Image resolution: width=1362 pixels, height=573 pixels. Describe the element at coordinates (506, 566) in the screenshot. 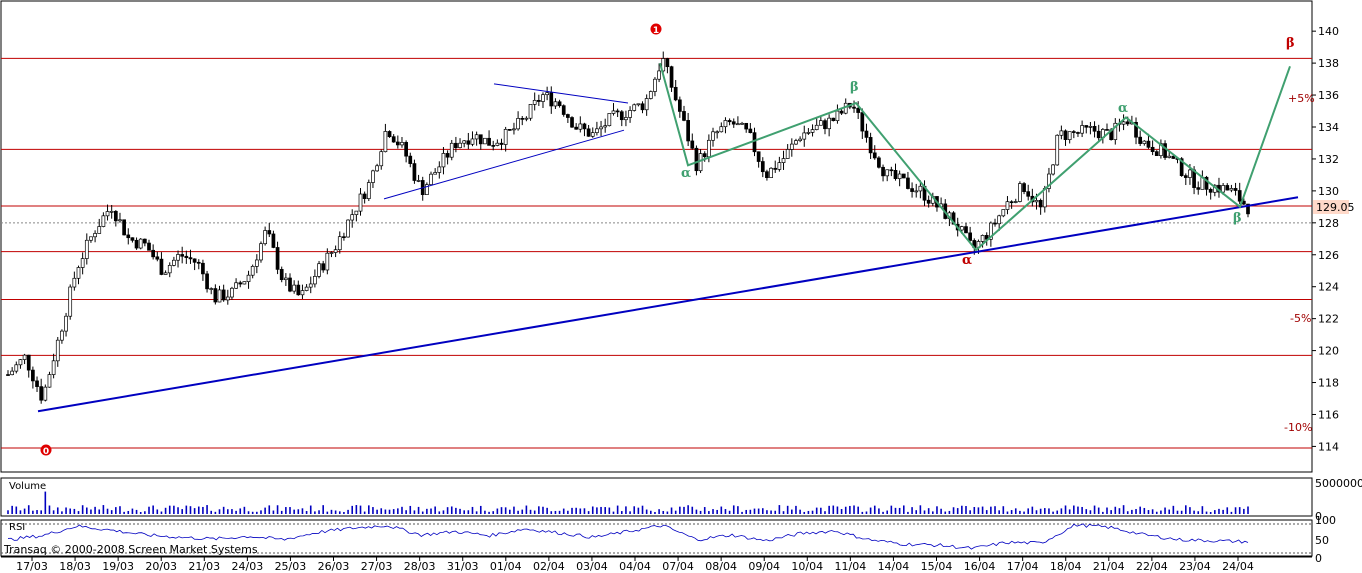

I see `date-tick-label: 01/04` at that location.